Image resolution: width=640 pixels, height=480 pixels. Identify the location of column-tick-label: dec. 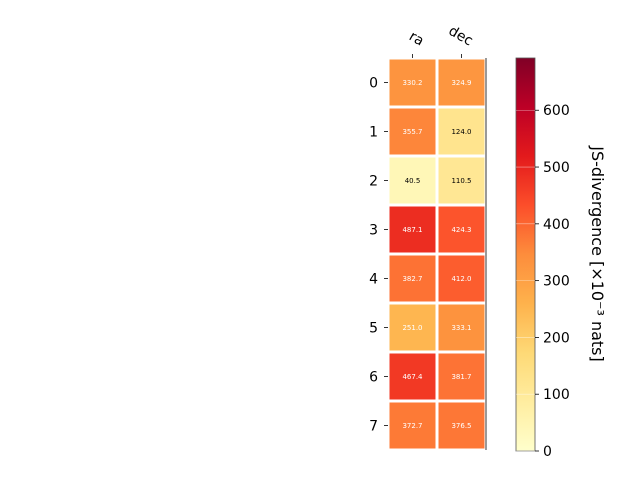
(461, 36).